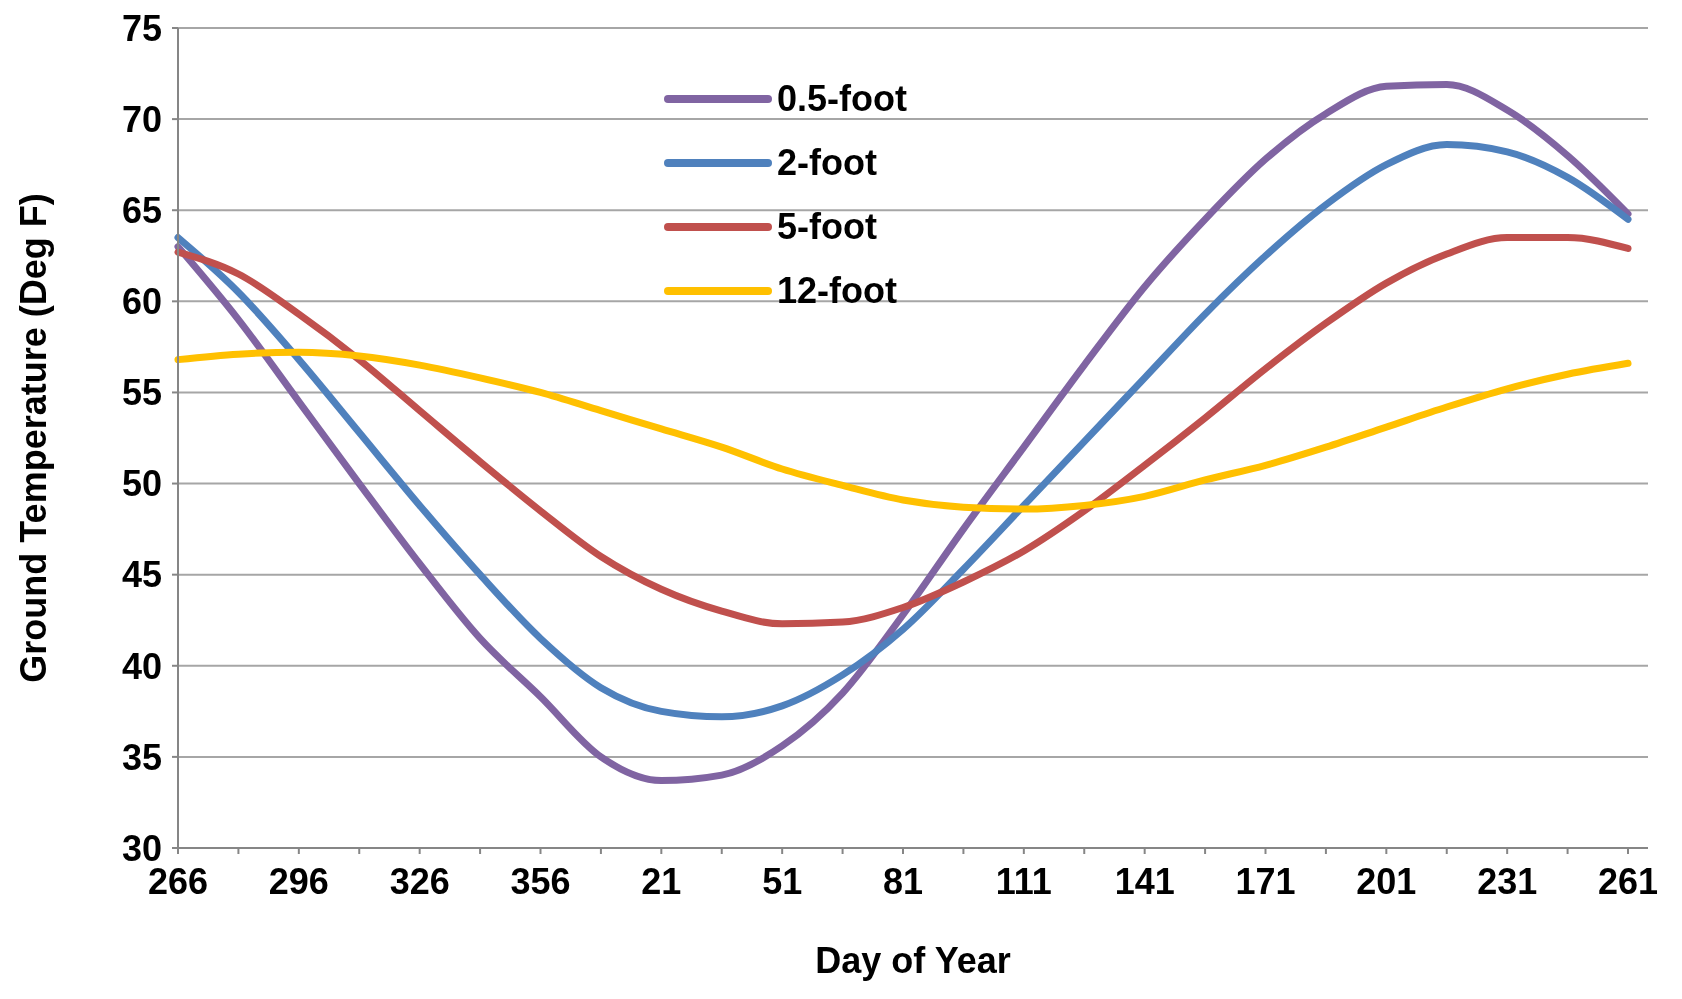  What do you see at coordinates (141, 119) in the screenshot?
I see `y-tick-label: 70` at bounding box center [141, 119].